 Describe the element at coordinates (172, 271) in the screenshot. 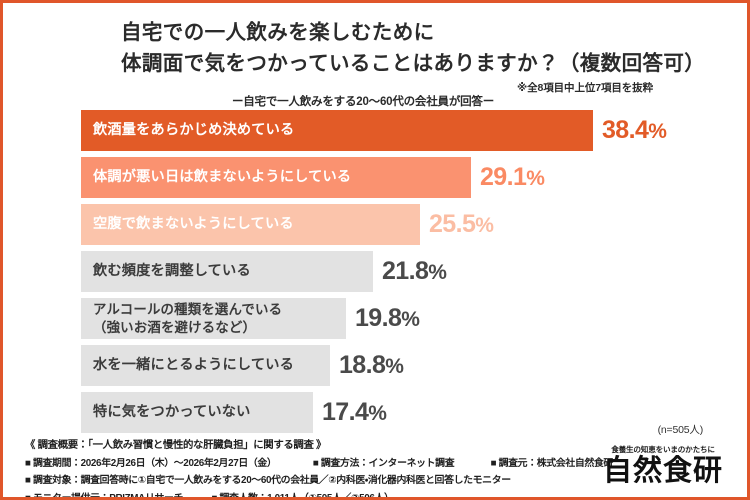

I see `chart-bar-label: 飲む頻度を調整している` at that location.